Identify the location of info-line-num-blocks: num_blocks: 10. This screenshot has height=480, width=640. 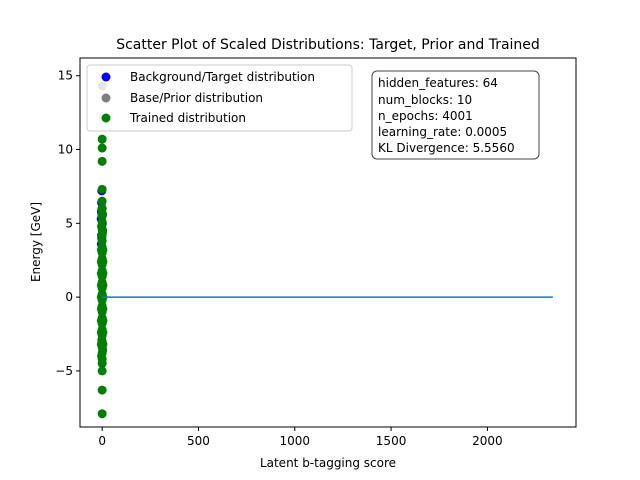
(425, 100).